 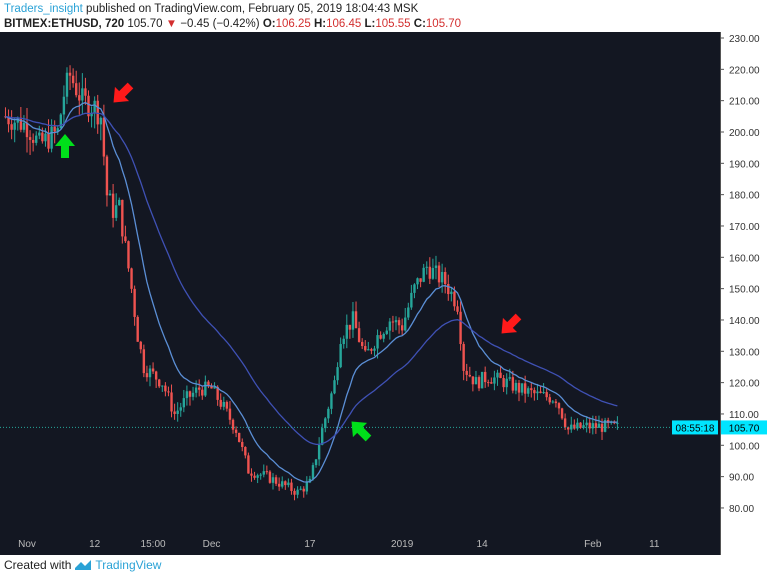 What do you see at coordinates (744, 196) in the screenshot?
I see `y-tick-label: 180.00` at bounding box center [744, 196].